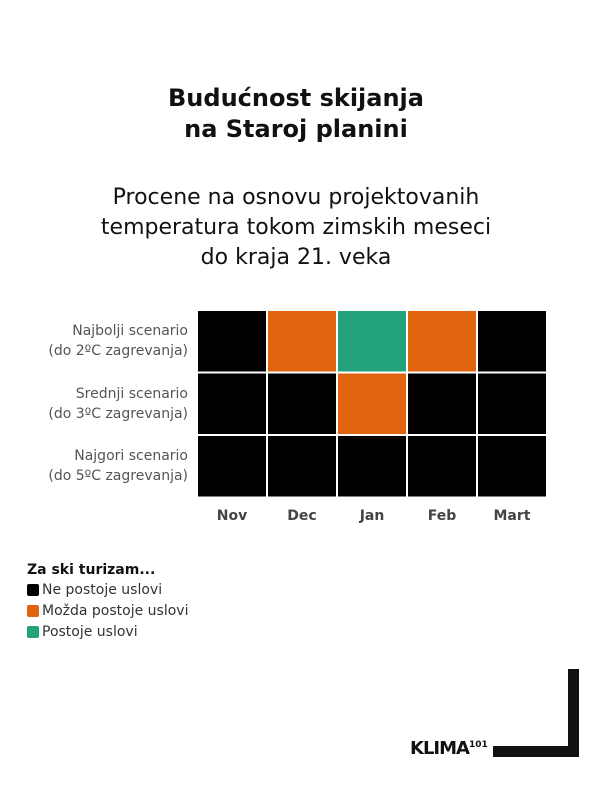 The image size is (592, 789). Describe the element at coordinates (131, 394) in the screenshot. I see `row-label-medium-line-1: Srednji scenario` at that location.